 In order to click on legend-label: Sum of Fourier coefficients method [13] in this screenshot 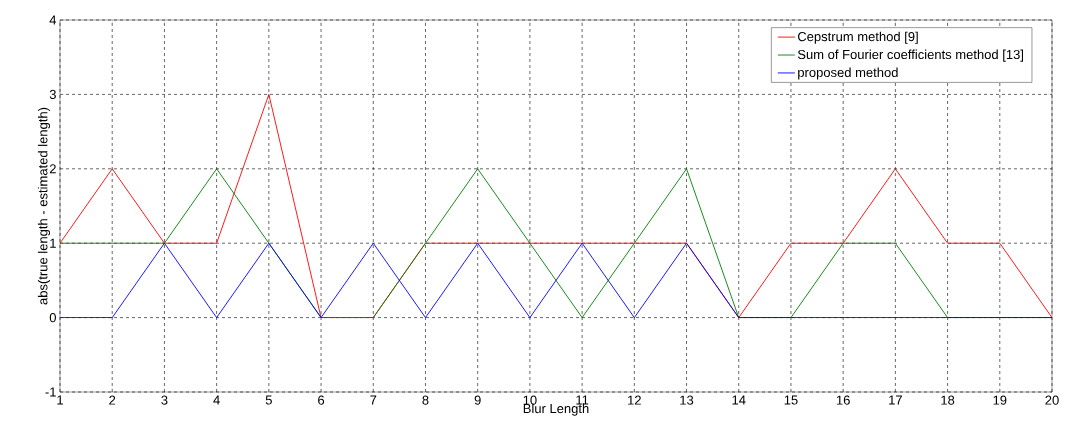, I will do `click(910, 55)`.